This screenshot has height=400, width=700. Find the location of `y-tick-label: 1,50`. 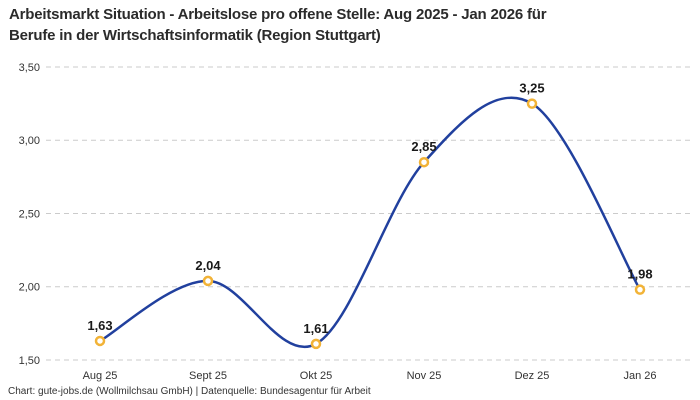

y-tick-label: 1,50 is located at coordinates (29, 361).